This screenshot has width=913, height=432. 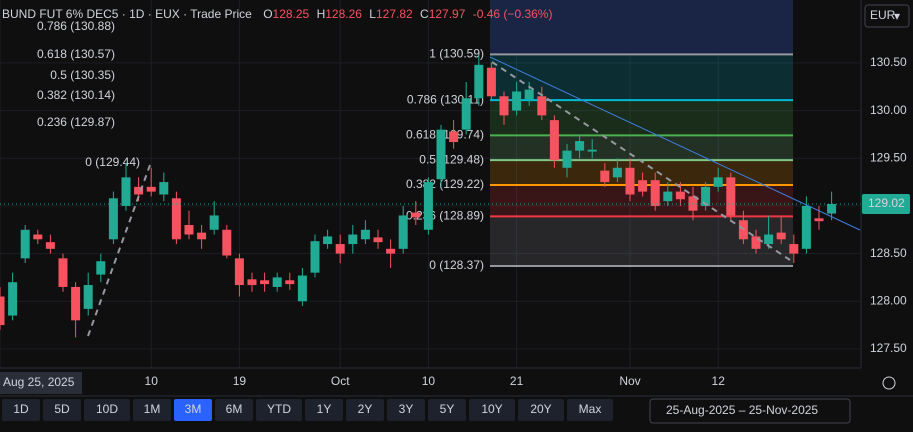 I want to click on range-button: Max, so click(x=590, y=409).